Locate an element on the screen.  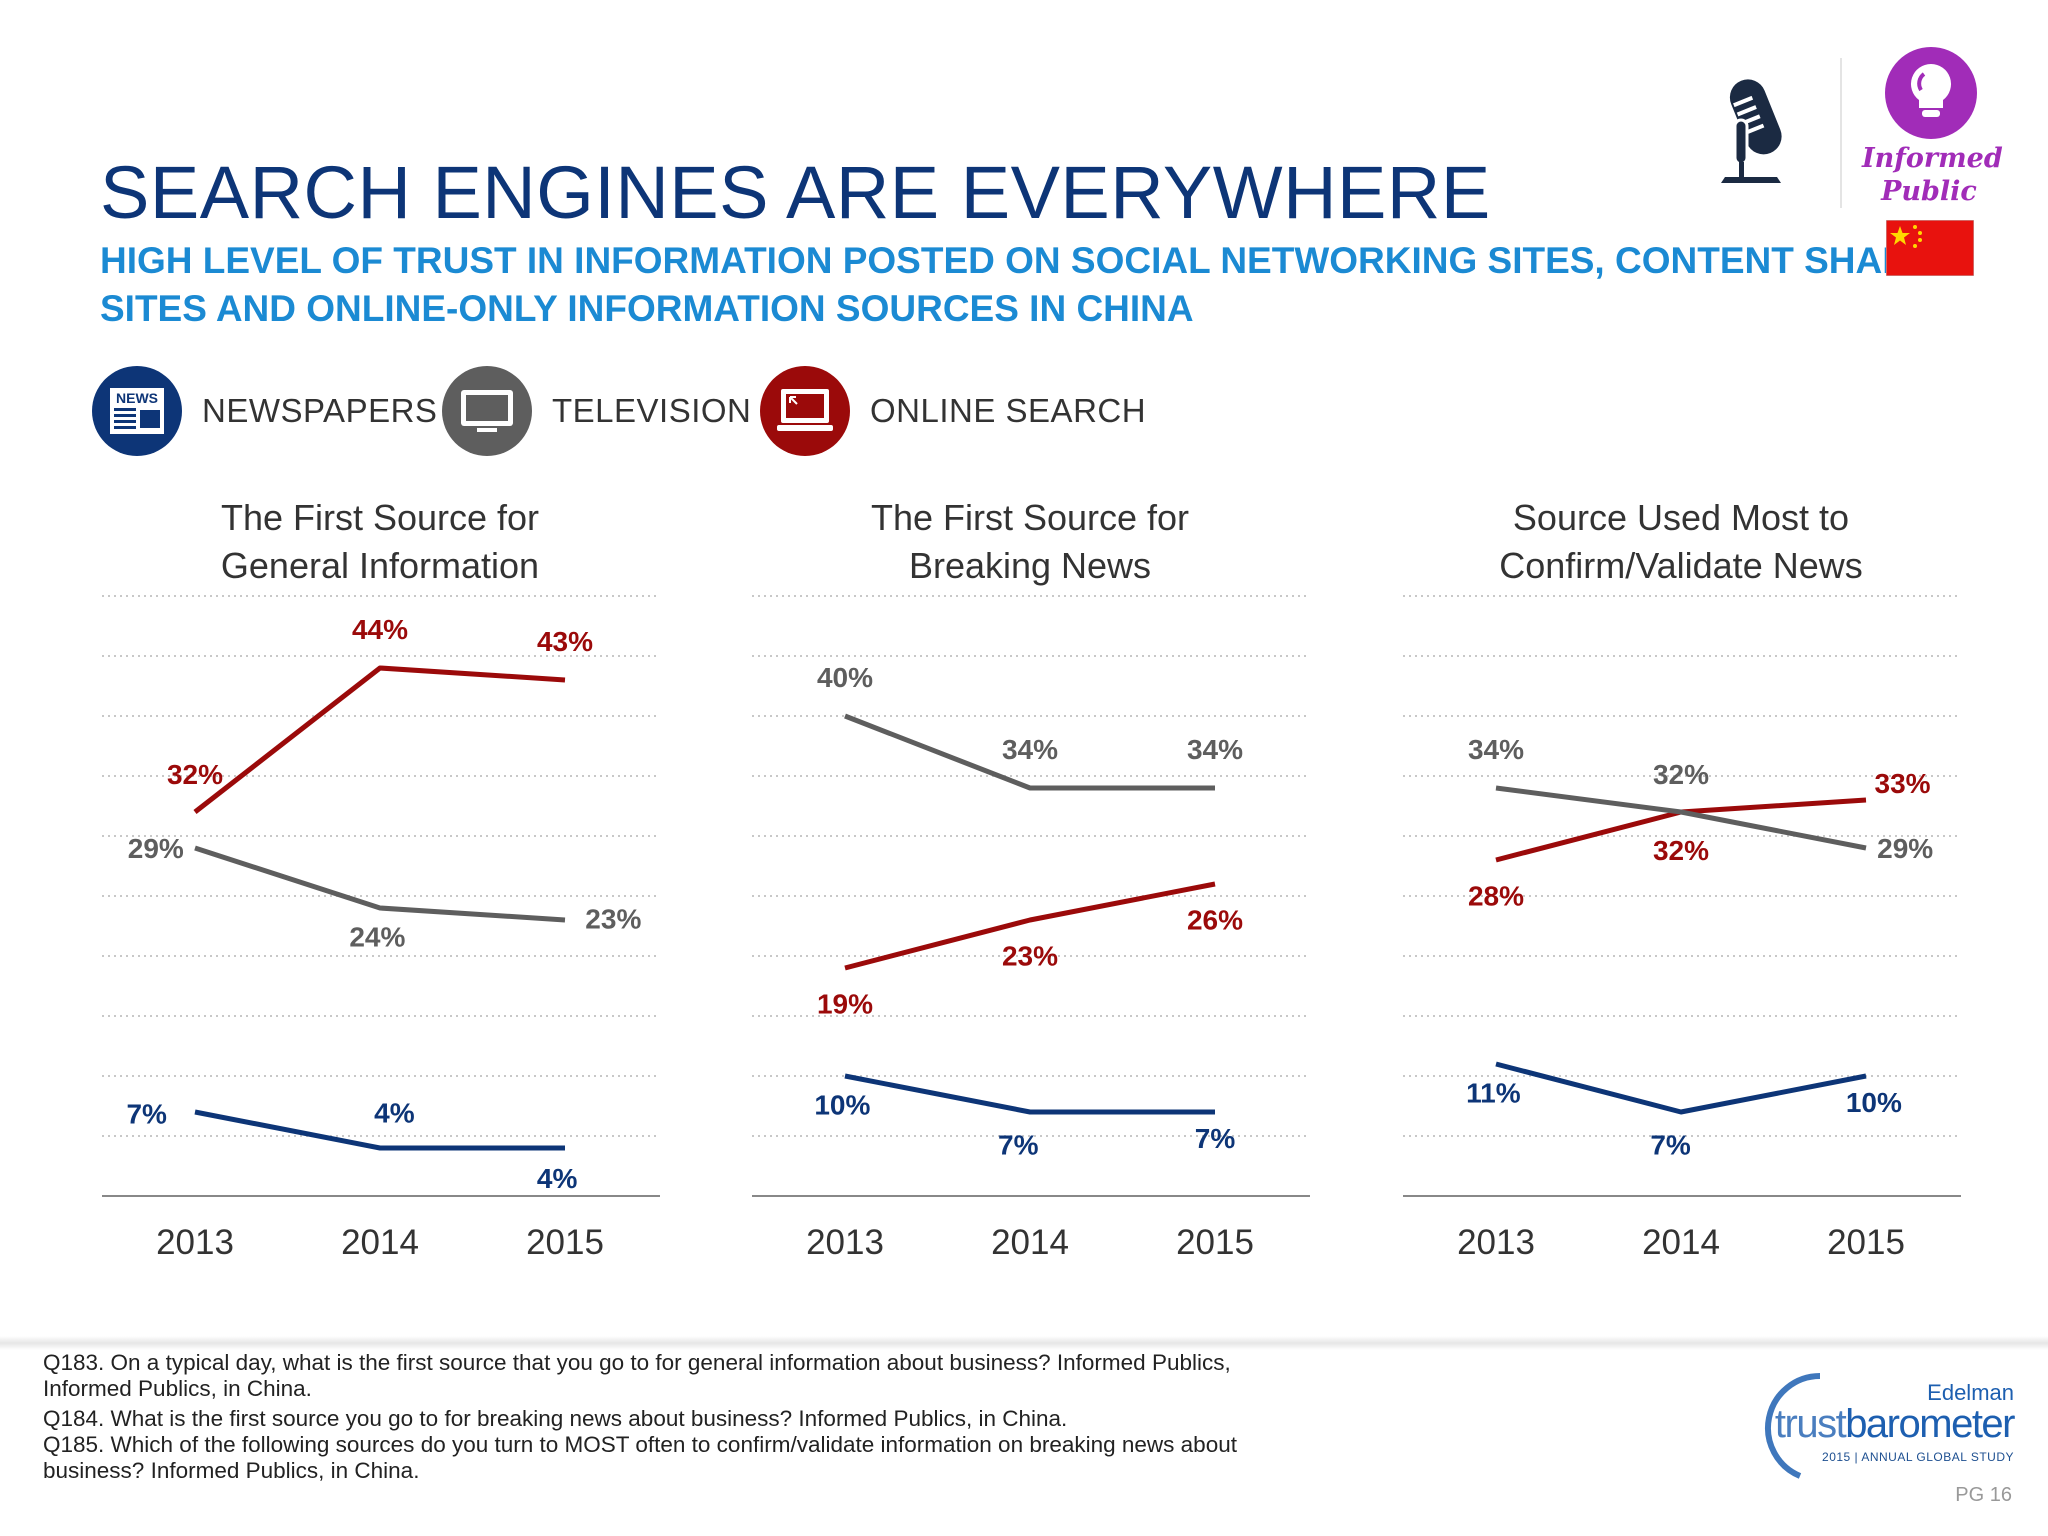
laptop-icon is located at coordinates (805, 411).